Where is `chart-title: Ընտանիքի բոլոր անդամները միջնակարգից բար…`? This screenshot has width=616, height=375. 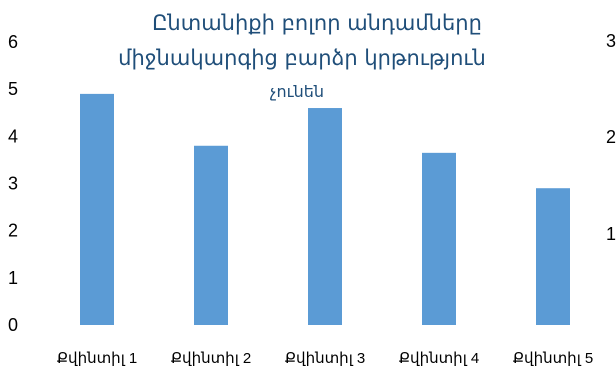
chart-title: Ընտանիքի բոլոր անդամները միջնակարգից բար… is located at coordinates (302, 56).